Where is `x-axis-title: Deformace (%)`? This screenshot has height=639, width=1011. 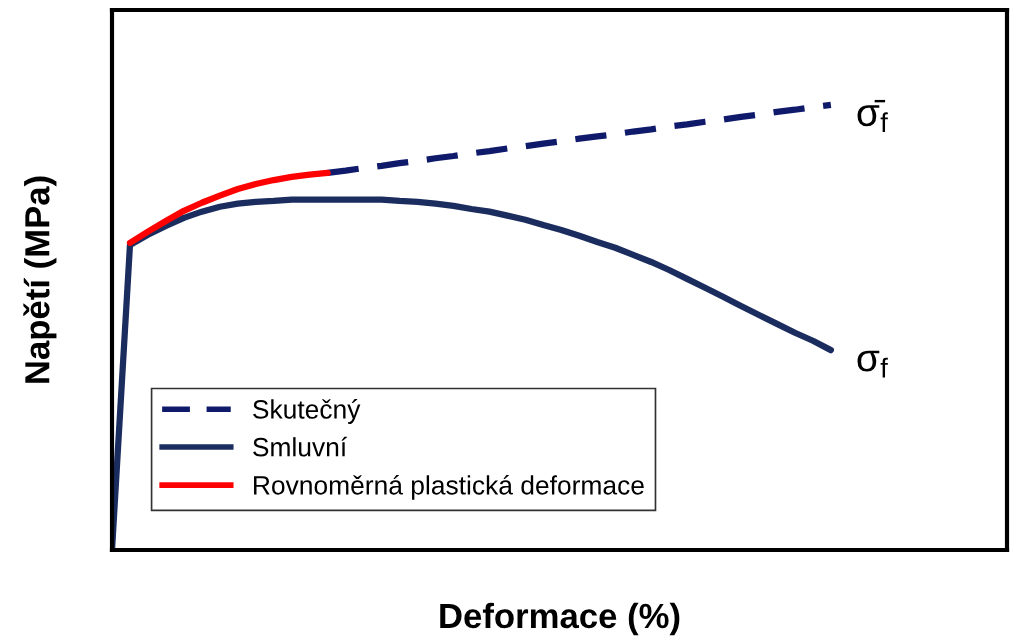 x-axis-title: Deformace (%) is located at coordinates (560, 619).